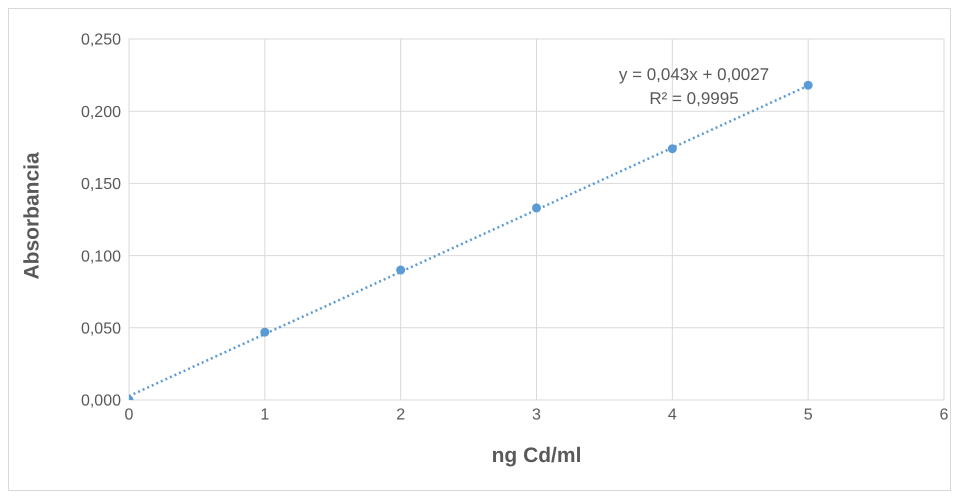  Describe the element at coordinates (537, 455) in the screenshot. I see `x-axis-title: ng Cd/ml` at that location.